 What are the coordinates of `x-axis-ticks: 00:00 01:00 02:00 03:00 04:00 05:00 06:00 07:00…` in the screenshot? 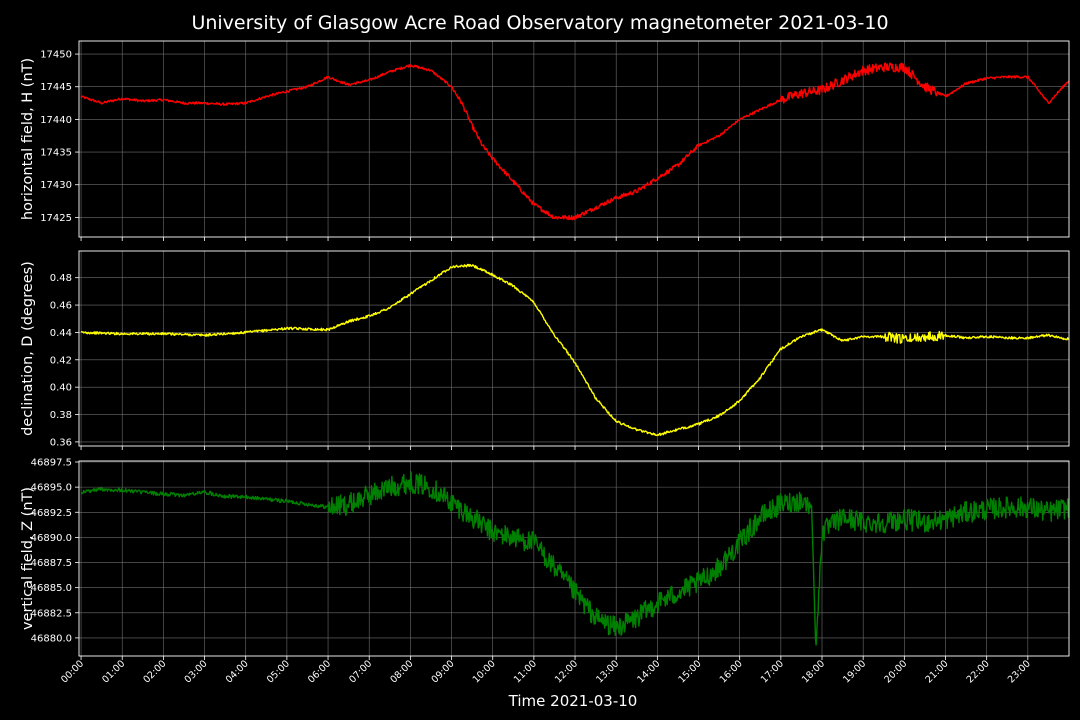 It's located at (546, 671).